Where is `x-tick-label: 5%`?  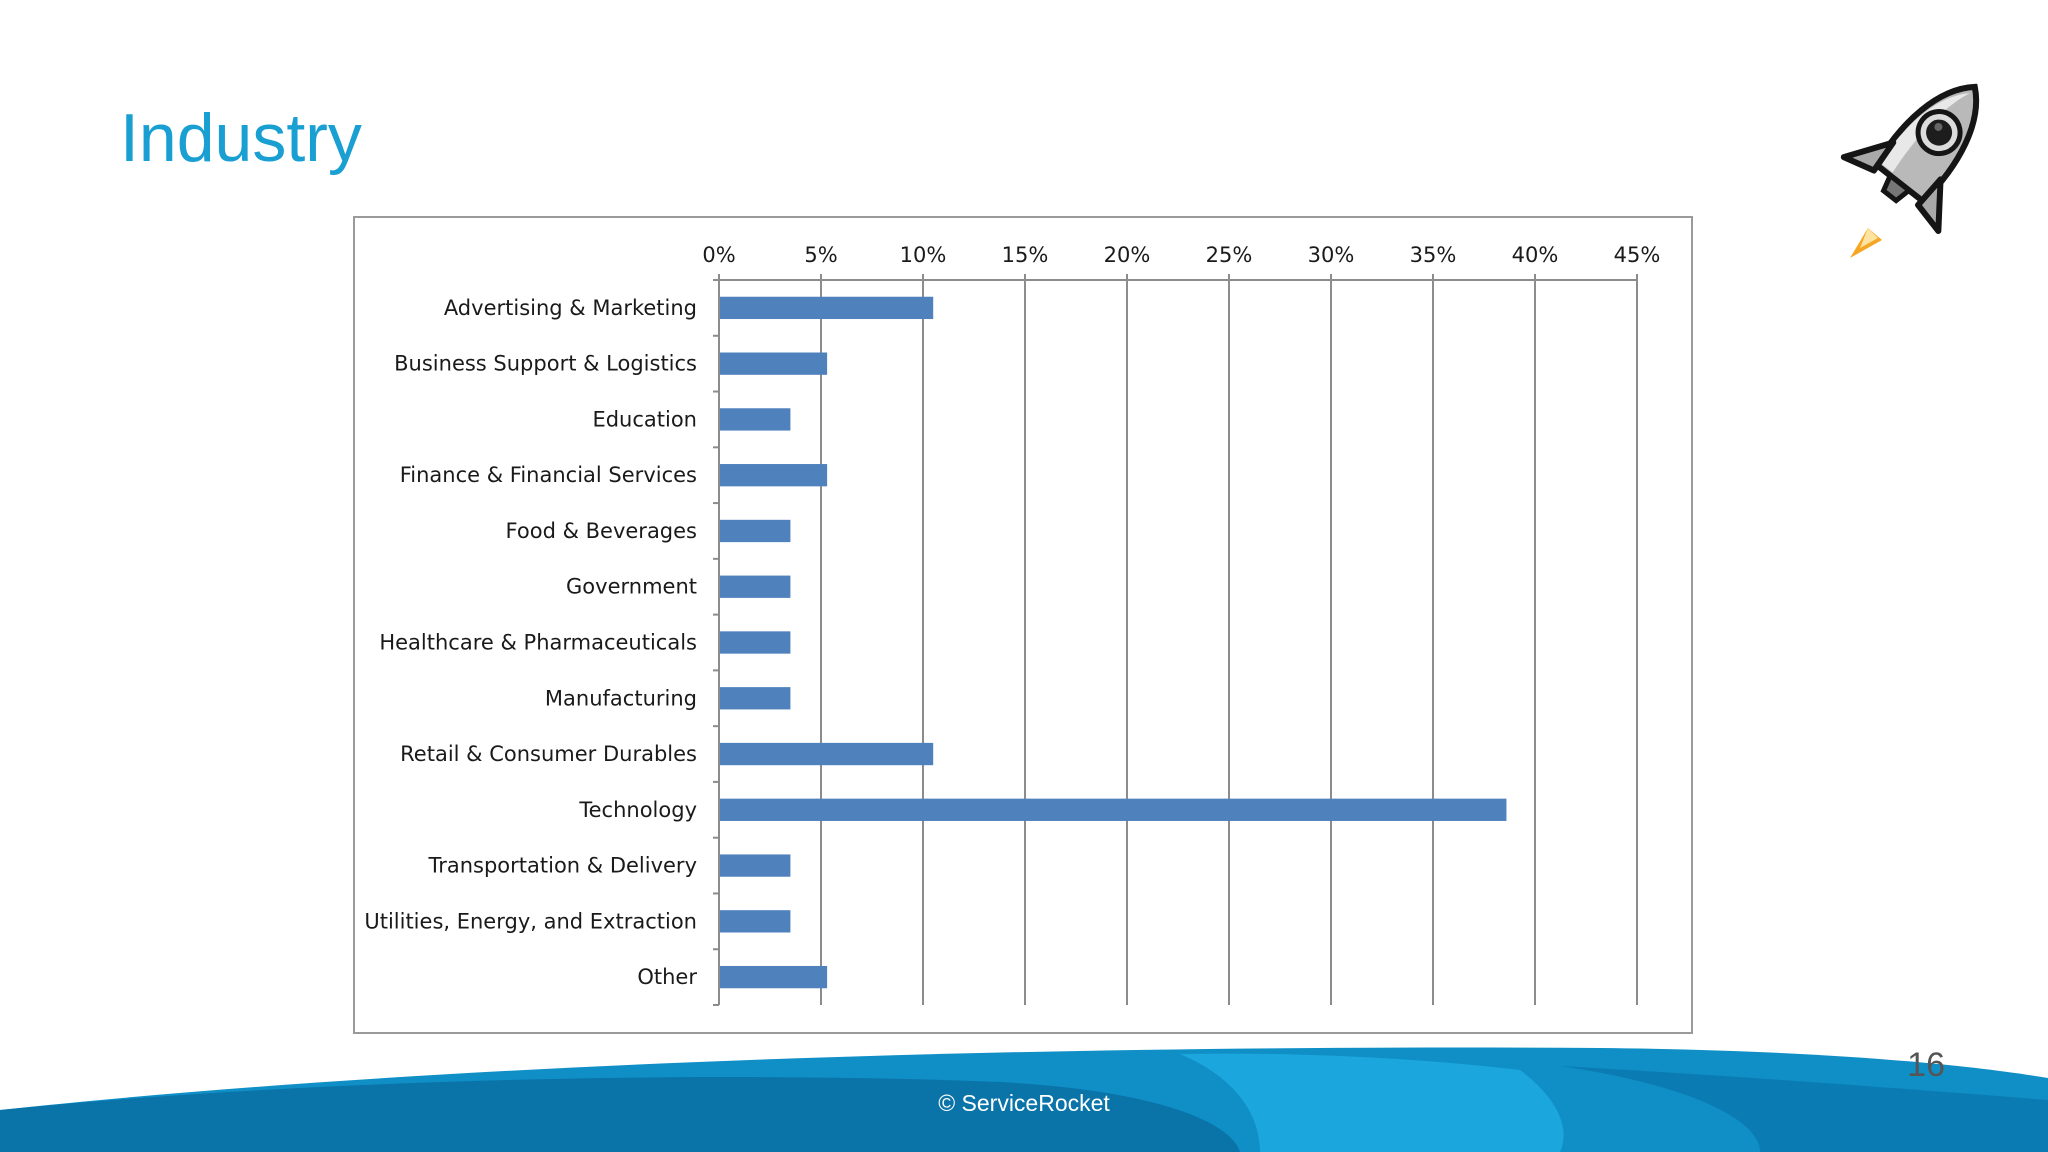 x-tick-label: 5% is located at coordinates (820, 255).